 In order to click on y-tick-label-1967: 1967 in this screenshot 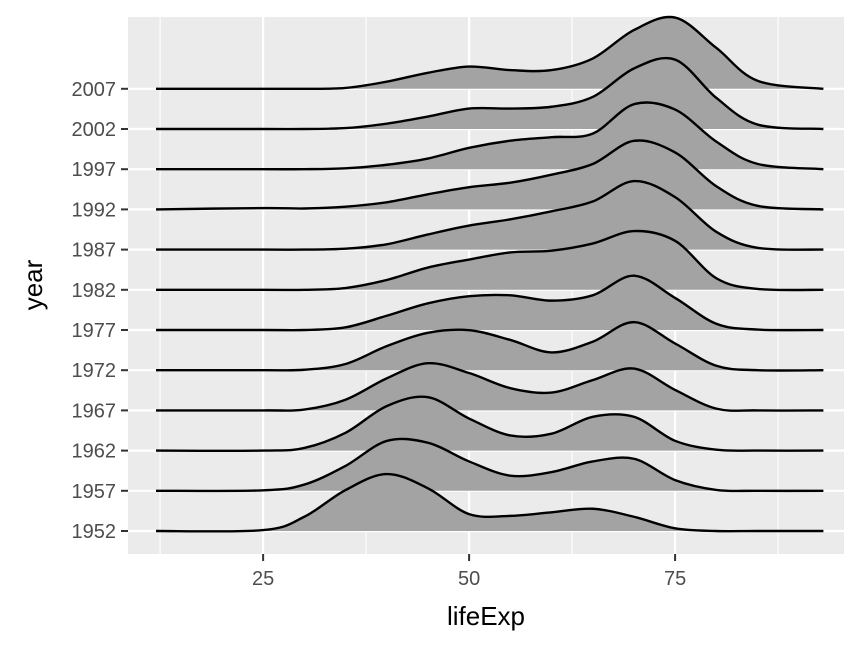, I will do `click(94, 411)`.